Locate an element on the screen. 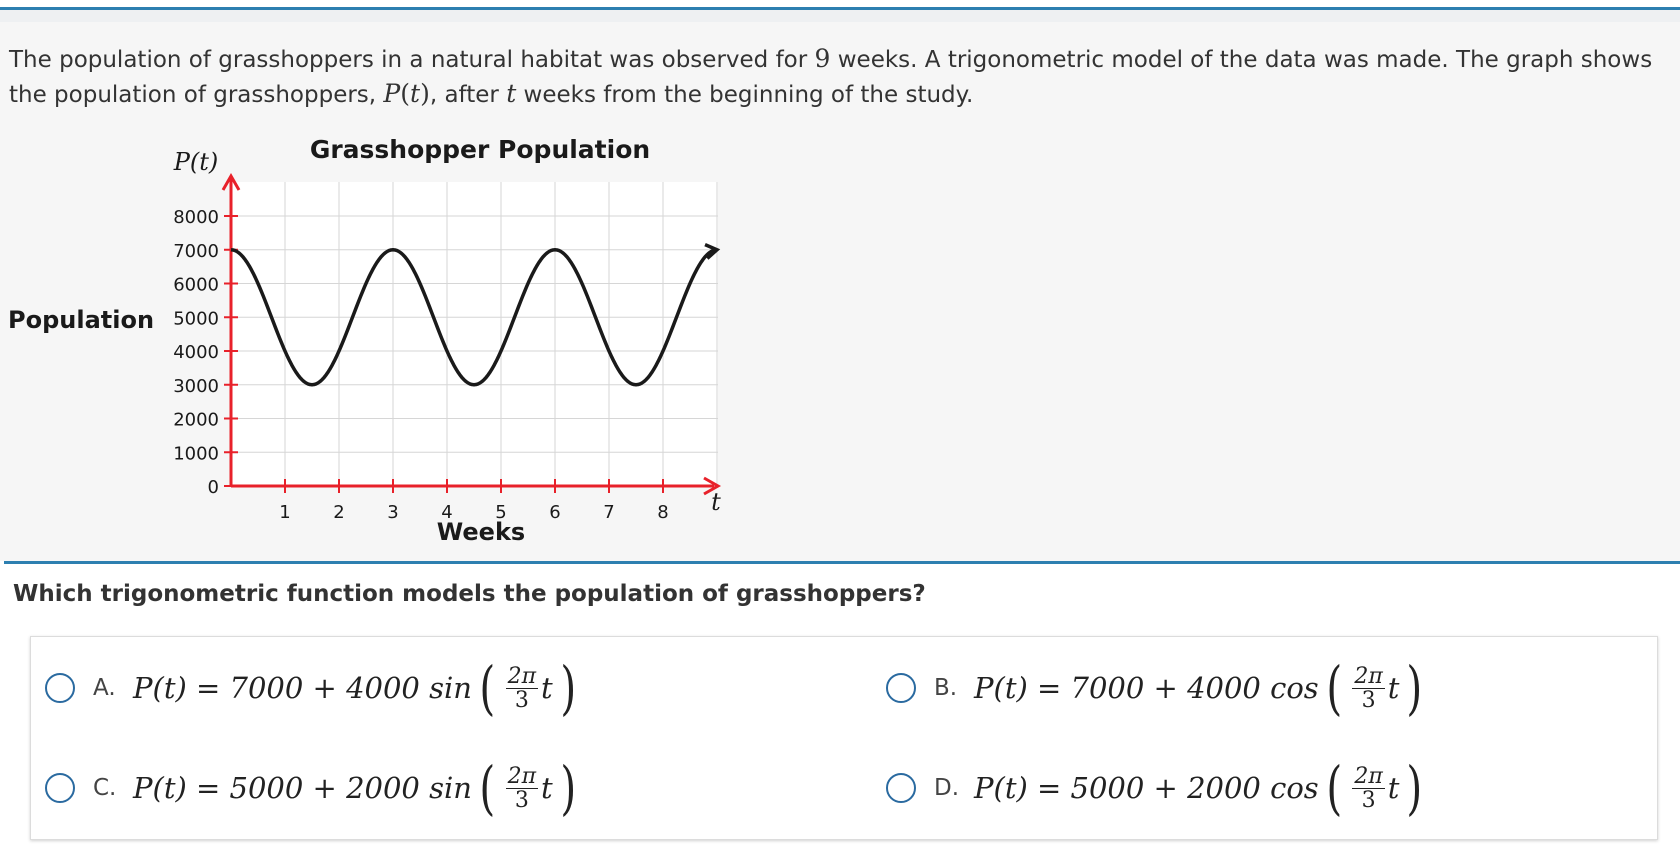 Image resolution: width=1680 pixels, height=857 pixels. fraction-denominator-a: 3 is located at coordinates (521, 700).